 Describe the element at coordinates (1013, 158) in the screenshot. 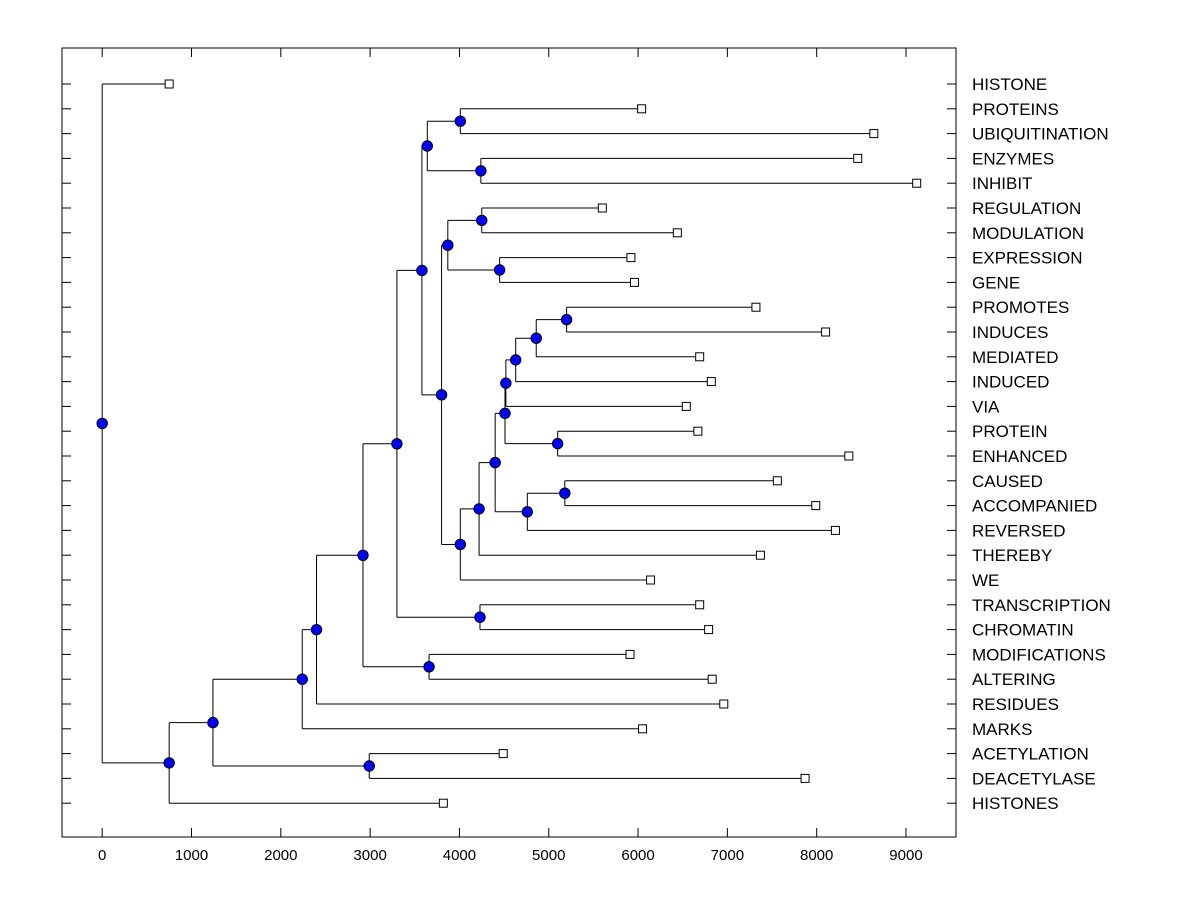

I see `leaf-label: ENZYMES` at that location.